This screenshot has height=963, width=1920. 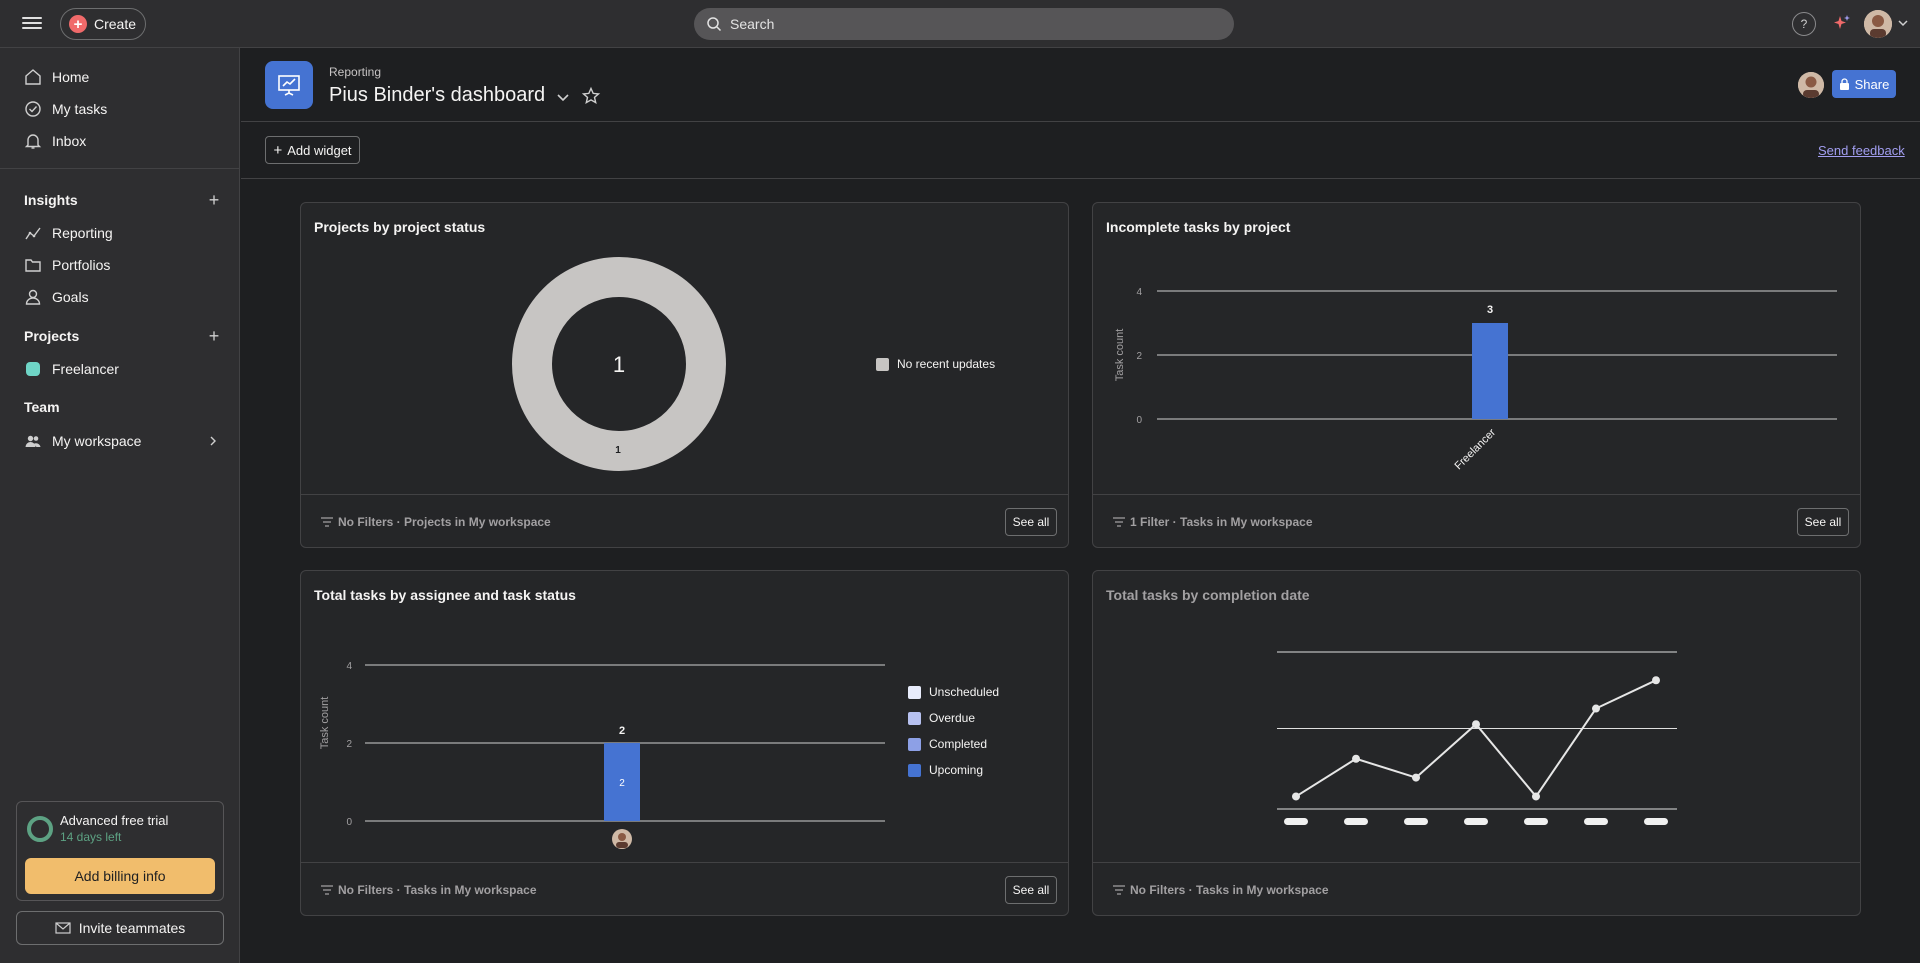 I want to click on sidebar-item-freelancer: Freelancer, so click(x=120, y=369).